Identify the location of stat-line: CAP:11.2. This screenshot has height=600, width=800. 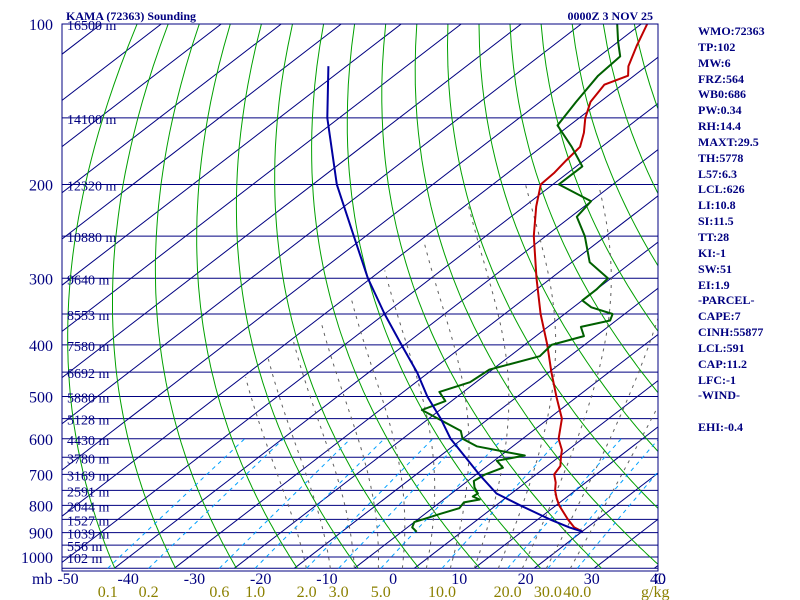
(722, 363).